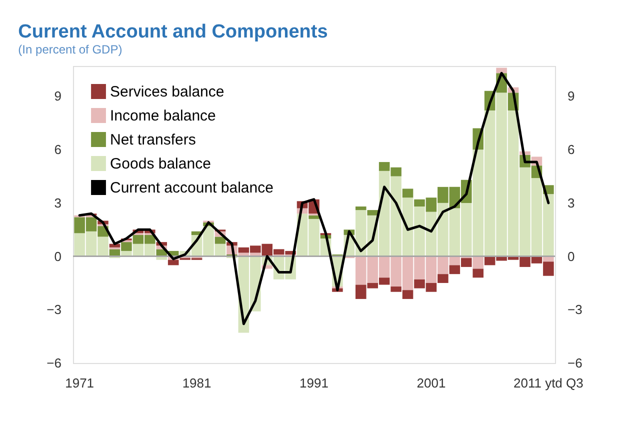 The width and height of the screenshot is (617, 435). What do you see at coordinates (54, 363) in the screenshot?
I see `y-tick-label: −6` at bounding box center [54, 363].